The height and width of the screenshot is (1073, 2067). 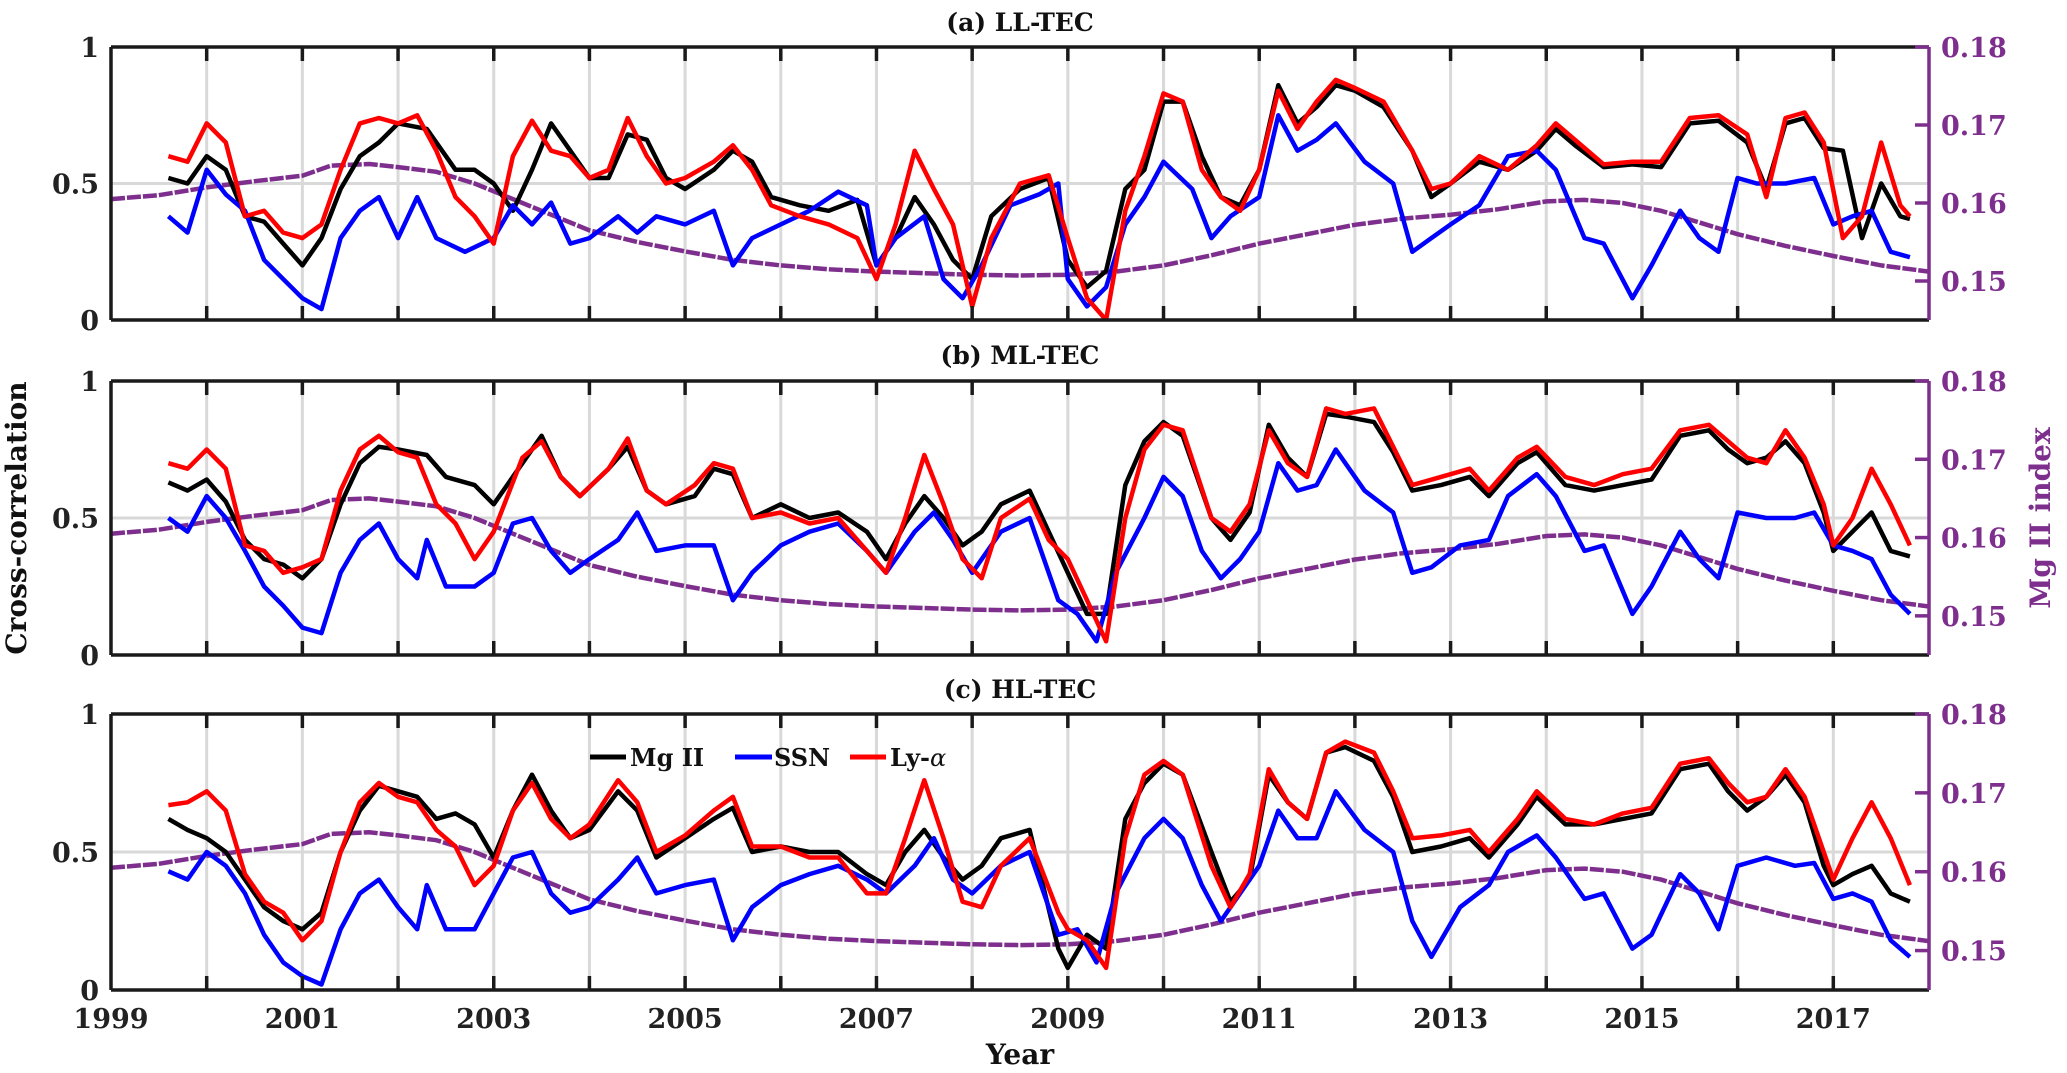 I want to click on legend-label-mgii: Mg II, so click(x=667, y=757).